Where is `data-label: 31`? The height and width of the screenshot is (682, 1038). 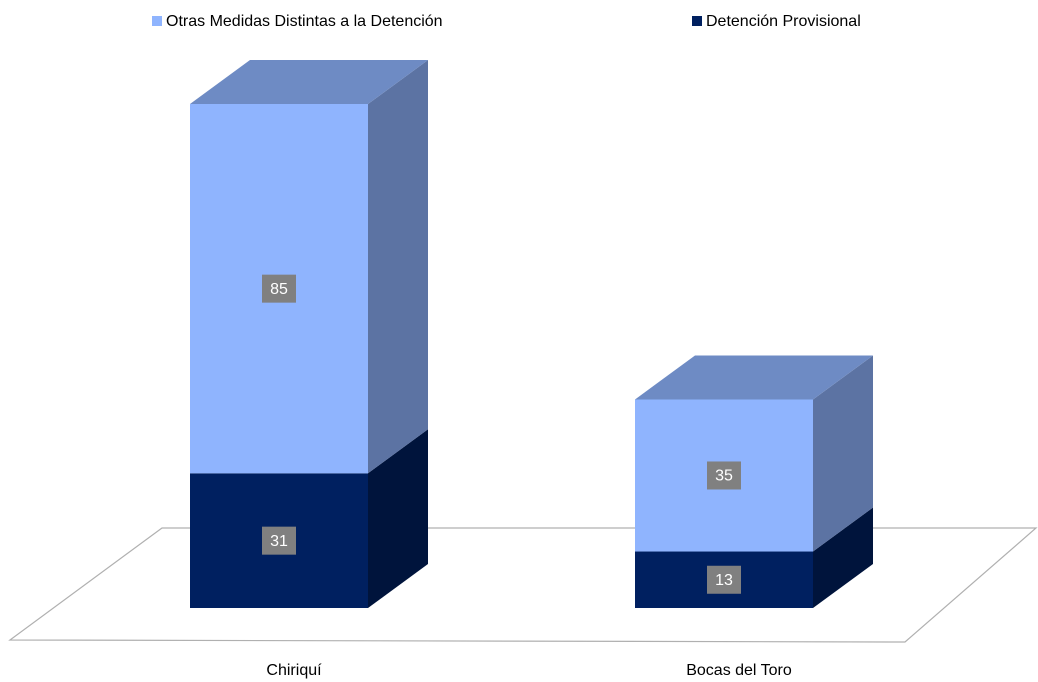
data-label: 31 is located at coordinates (279, 541).